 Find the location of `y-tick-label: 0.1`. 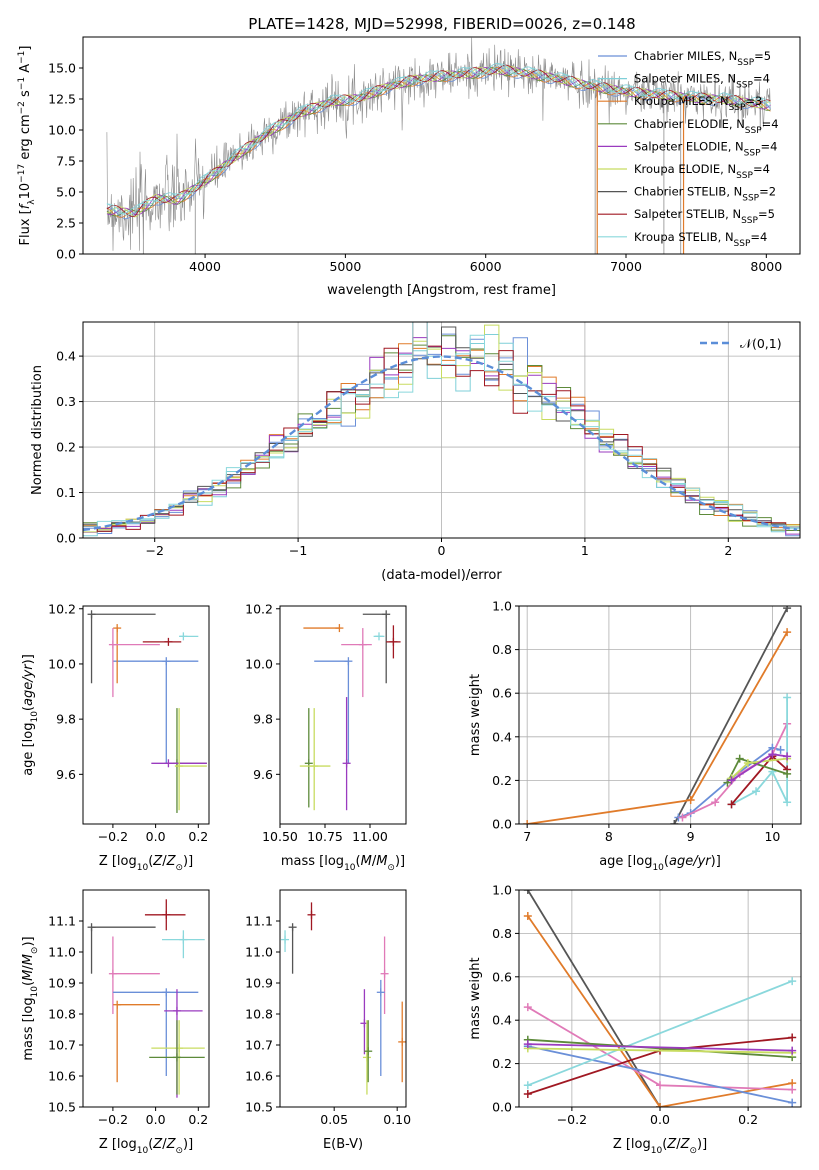

y-tick-label: 0.1 is located at coordinates (66, 492).